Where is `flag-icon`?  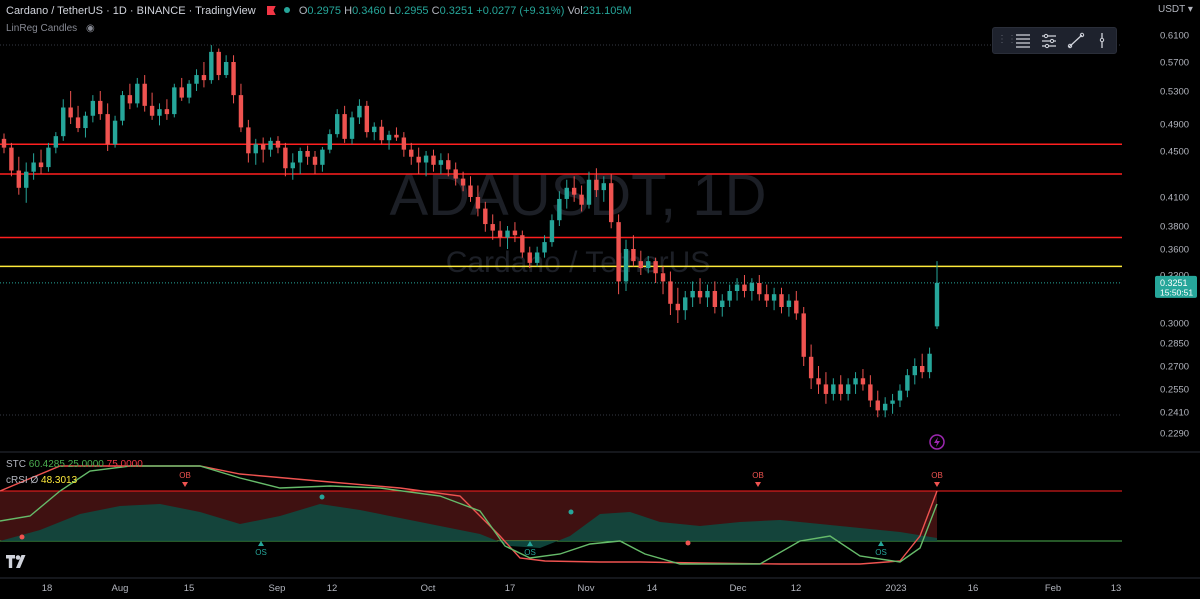 flag-icon is located at coordinates (271, 10).